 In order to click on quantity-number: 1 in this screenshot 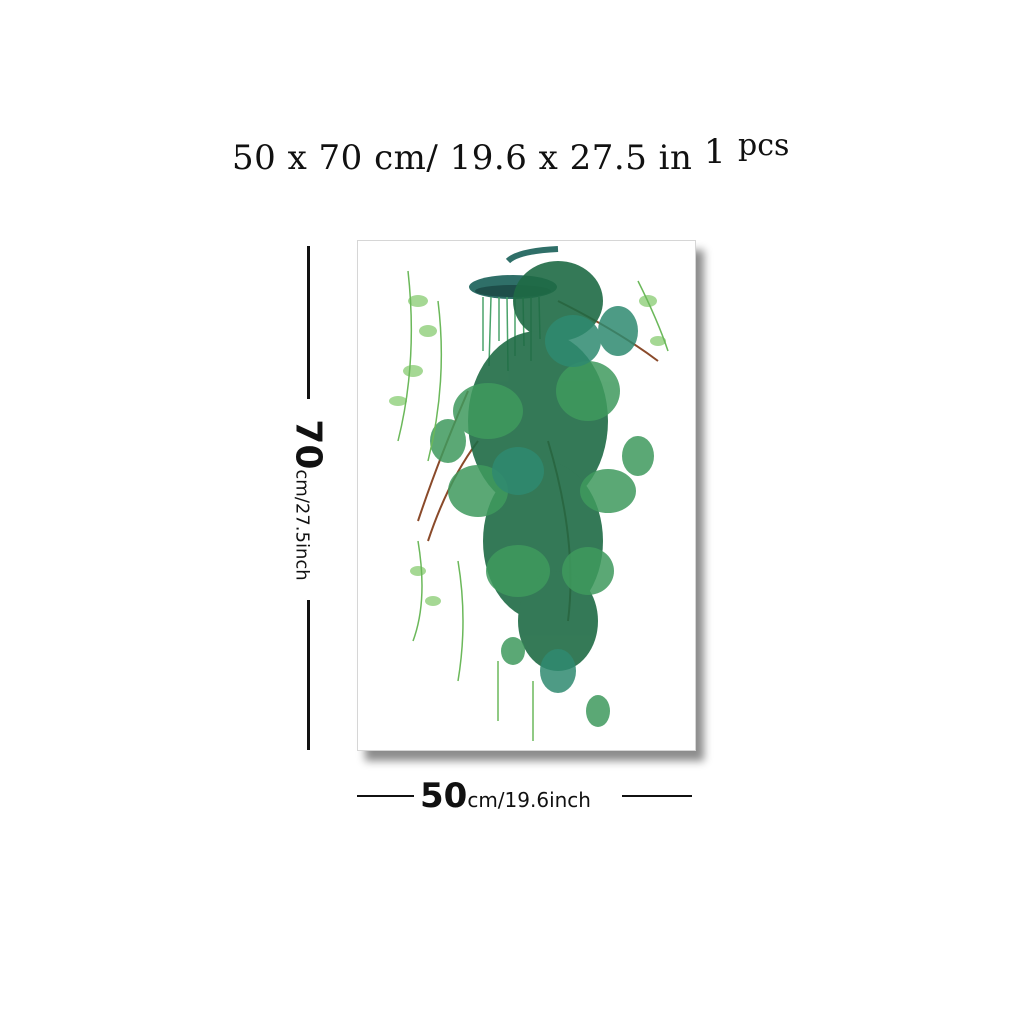, I will do `click(715, 152)`.